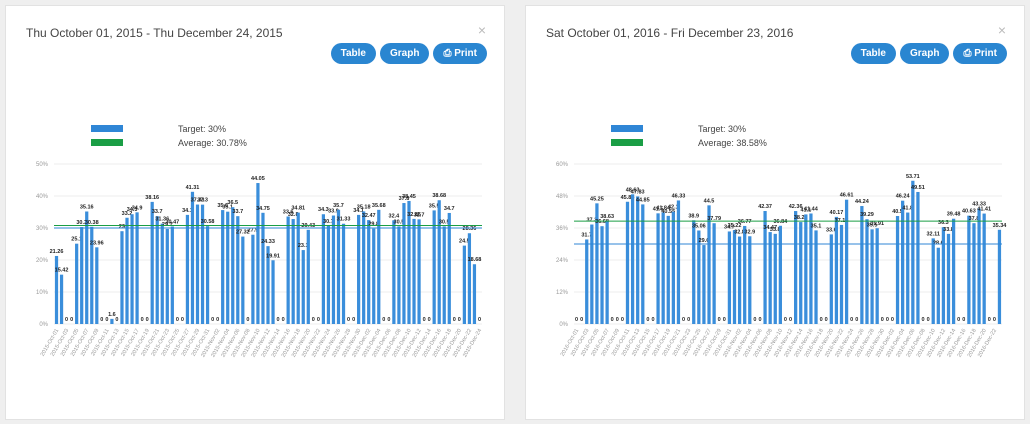  Describe the element at coordinates (638, 192) in the screenshot. I see `data-label: 47.83` at that location.